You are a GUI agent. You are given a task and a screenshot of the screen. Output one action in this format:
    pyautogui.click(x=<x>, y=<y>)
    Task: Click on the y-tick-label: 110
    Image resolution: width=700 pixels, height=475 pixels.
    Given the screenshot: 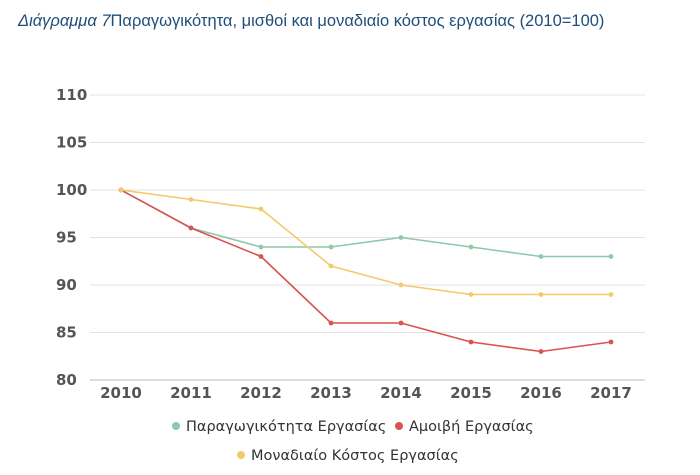 What is the action you would take?
    pyautogui.click(x=71, y=95)
    